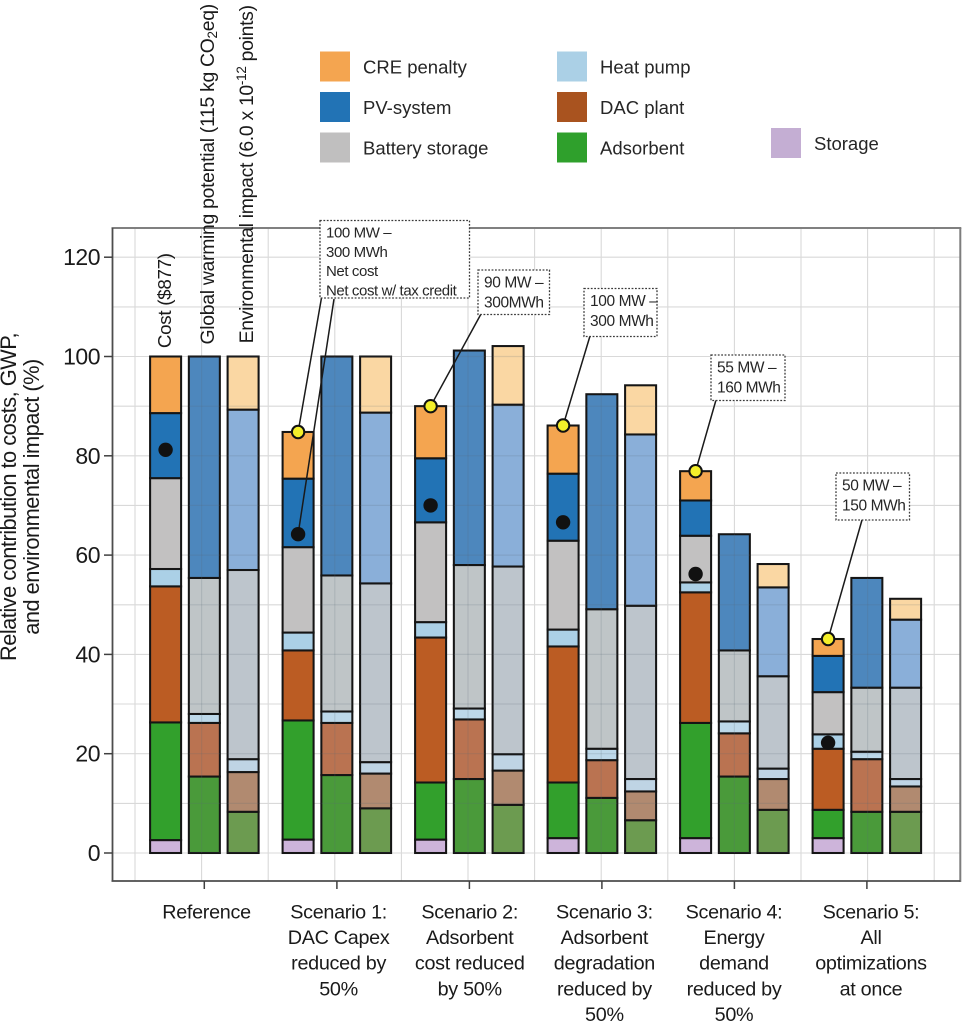 The width and height of the screenshot is (963, 1024). Describe the element at coordinates (604, 912) in the screenshot. I see `svg-text: Scenario 3:` at that location.